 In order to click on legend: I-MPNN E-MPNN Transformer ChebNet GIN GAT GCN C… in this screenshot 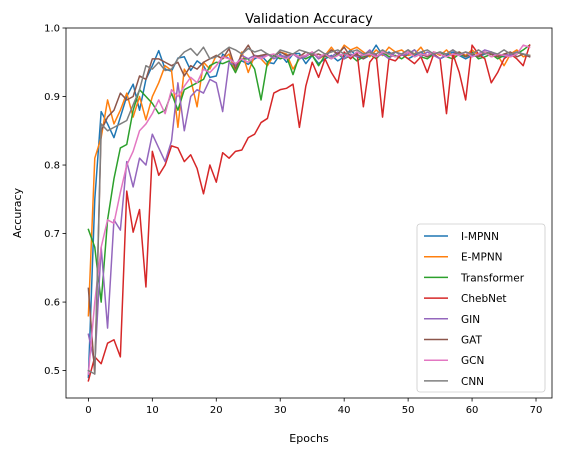, I will do `click(481, 308)`.